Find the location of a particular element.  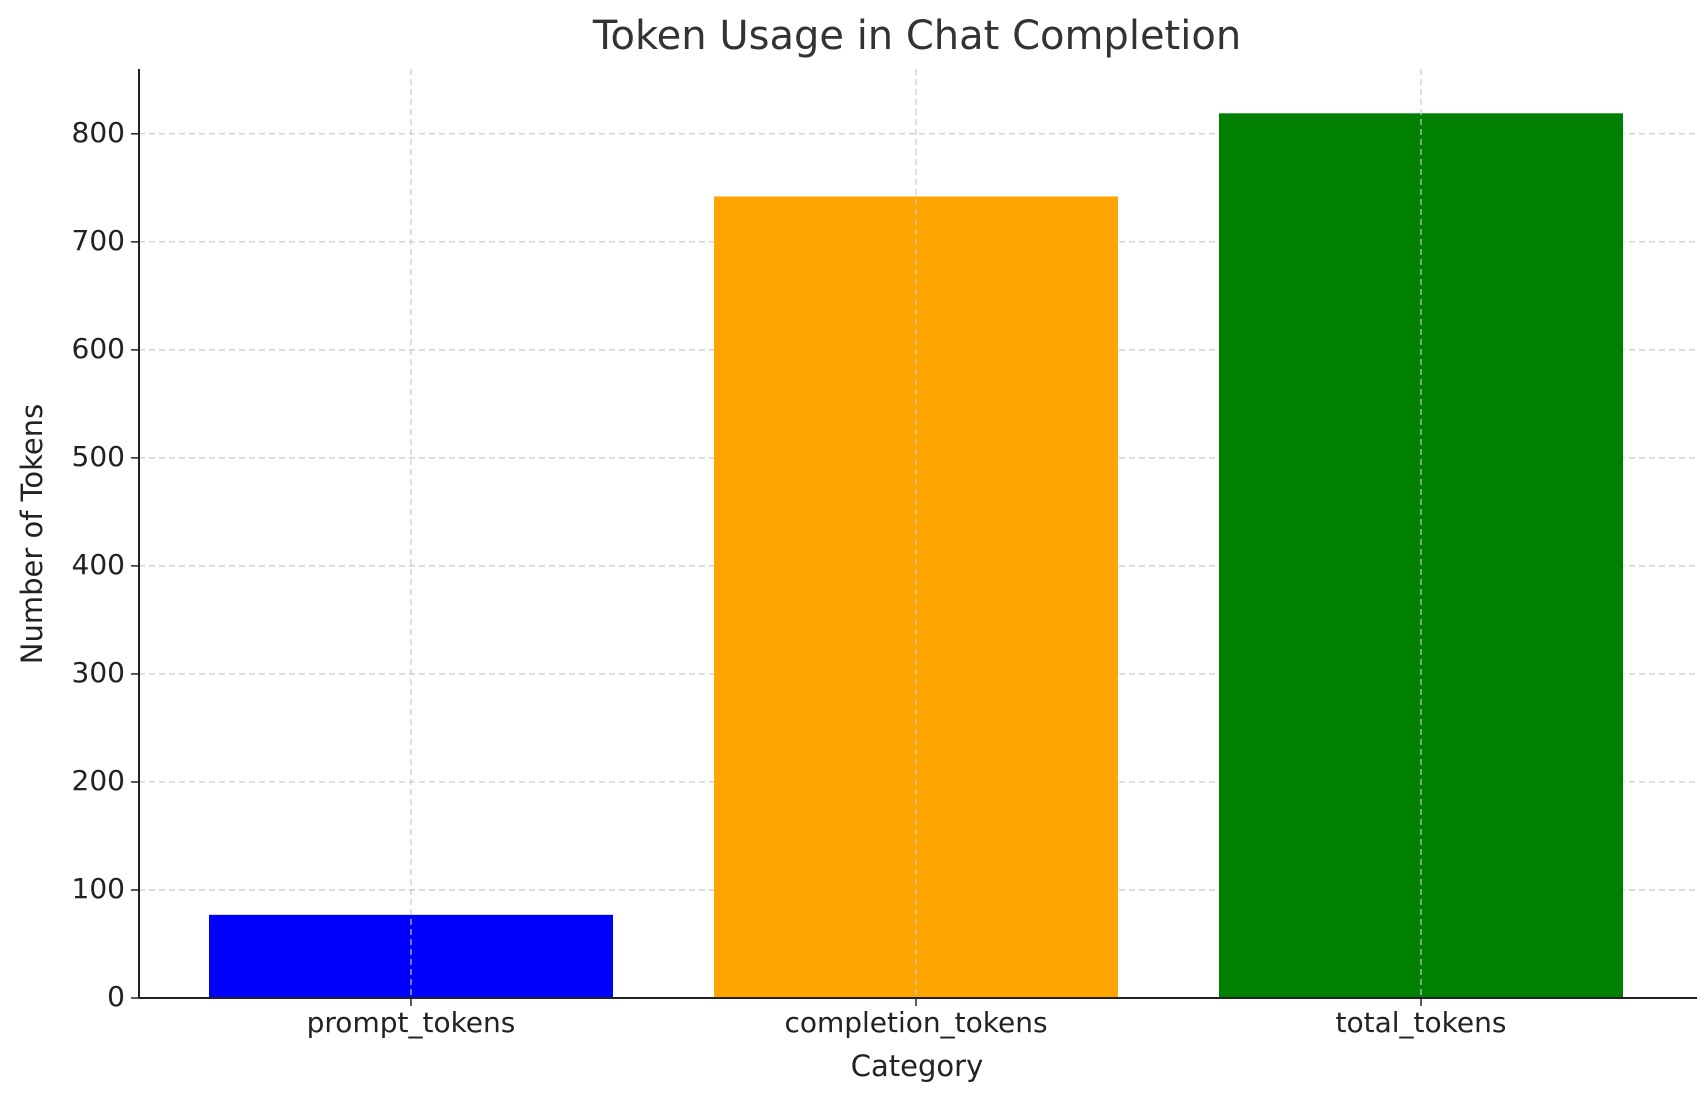

y-tick-label: 700 is located at coordinates (98, 240).